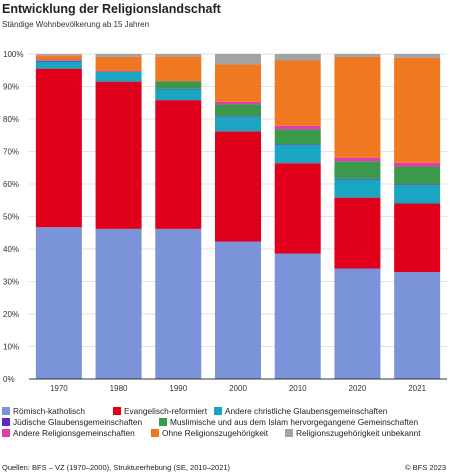 This screenshot has height=474, width=450. What do you see at coordinates (425, 467) in the screenshot?
I see `copyright: © BFS 2023` at bounding box center [425, 467].